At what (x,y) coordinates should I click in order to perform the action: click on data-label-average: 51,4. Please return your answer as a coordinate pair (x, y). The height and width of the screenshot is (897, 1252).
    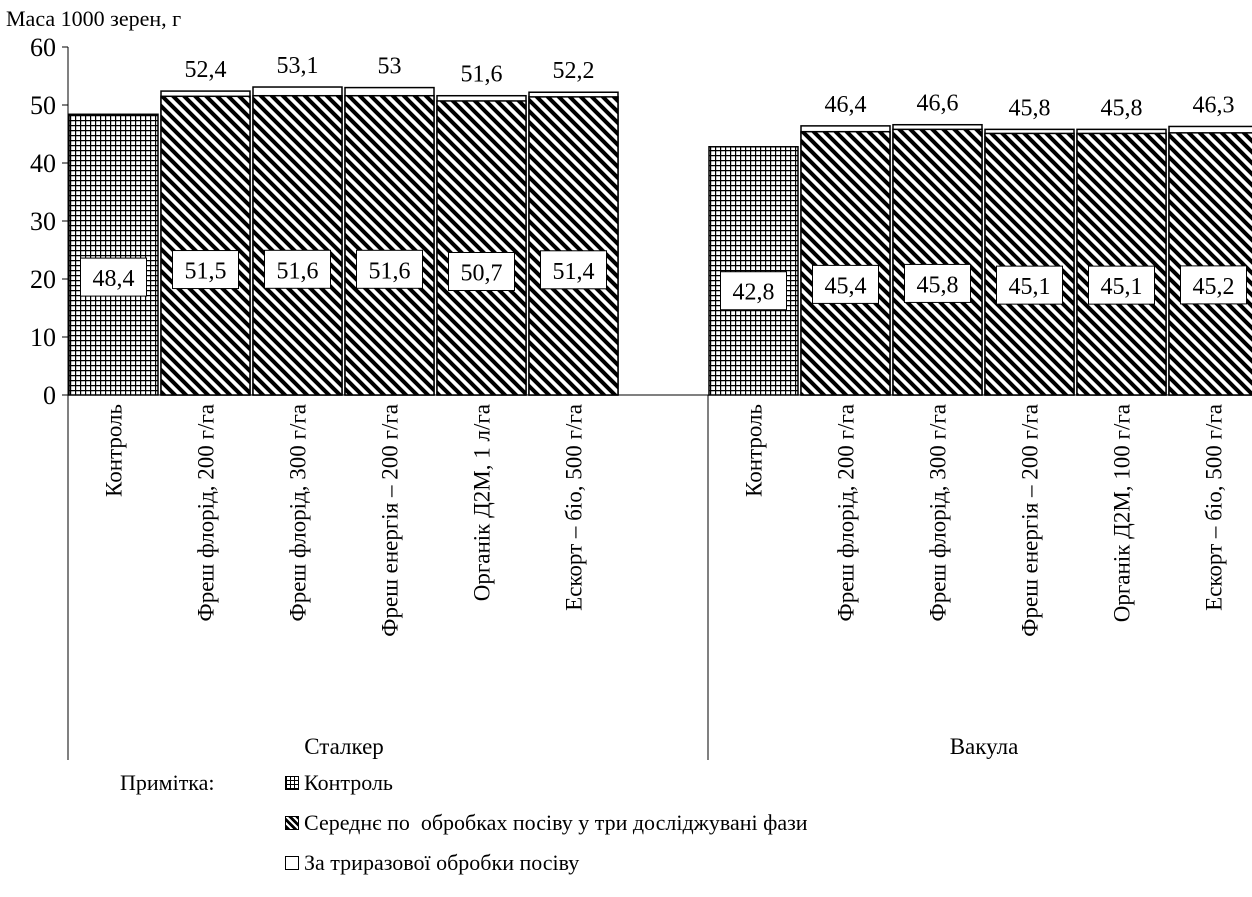
    Looking at the image, I should click on (574, 272).